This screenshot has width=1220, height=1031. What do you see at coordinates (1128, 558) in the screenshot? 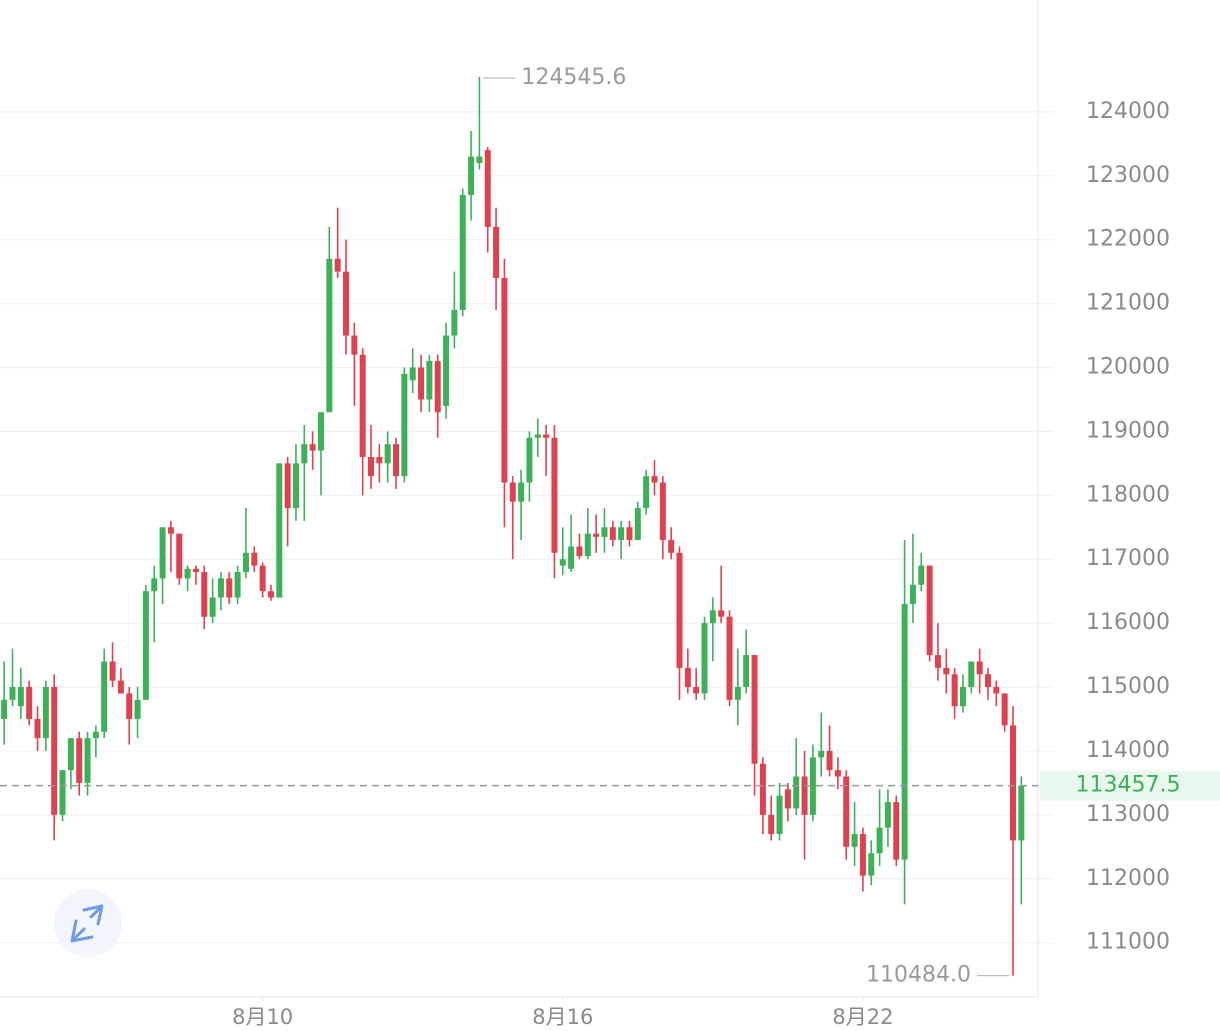
I see `y-tick-label: 117000` at bounding box center [1128, 558].